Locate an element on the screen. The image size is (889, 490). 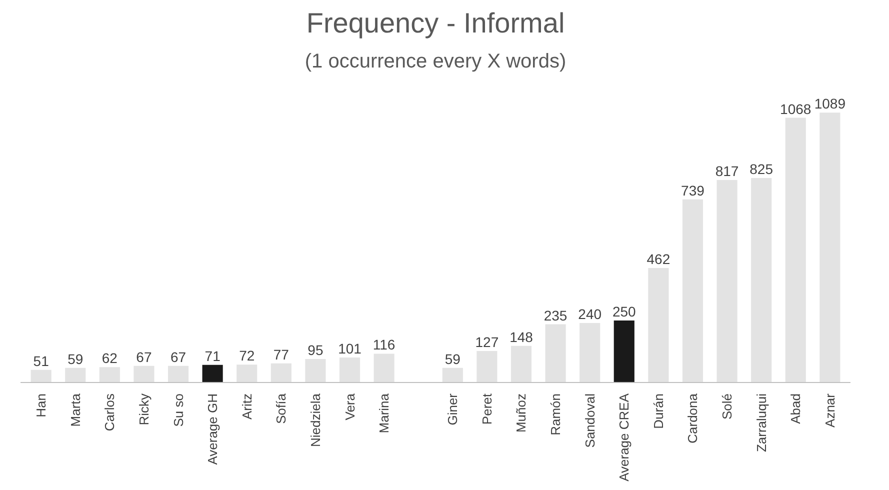
data-label: 240 is located at coordinates (590, 314).